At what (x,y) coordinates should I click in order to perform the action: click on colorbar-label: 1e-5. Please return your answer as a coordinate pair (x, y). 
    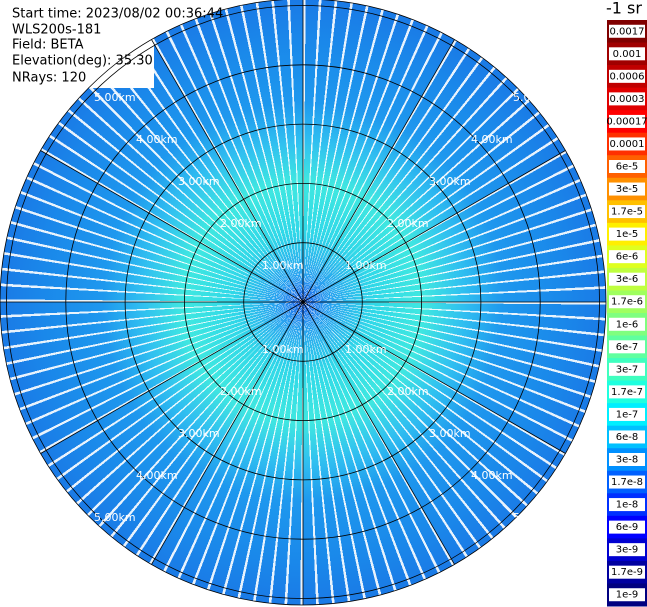
    Looking at the image, I should click on (627, 234).